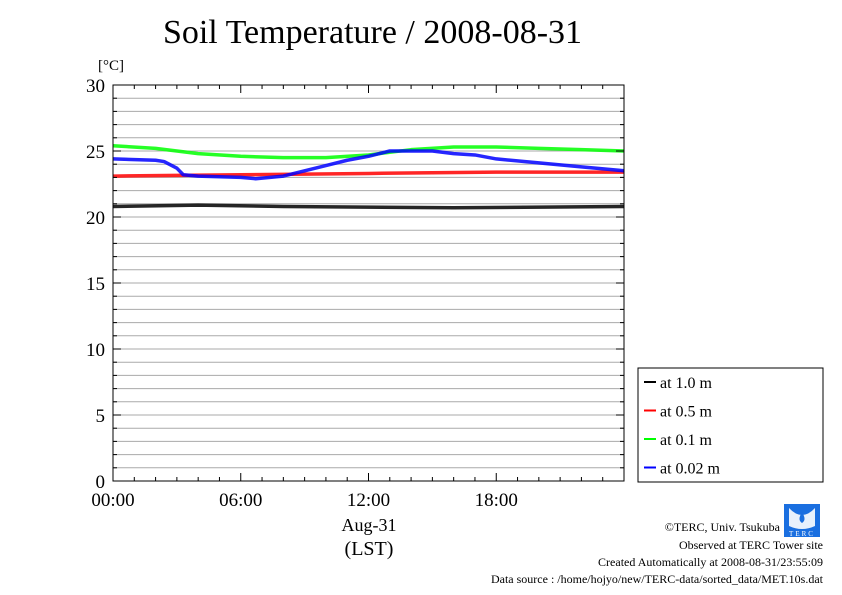 This screenshot has height=595, width=842. I want to click on legend-label: at 0.5 m, so click(686, 412).